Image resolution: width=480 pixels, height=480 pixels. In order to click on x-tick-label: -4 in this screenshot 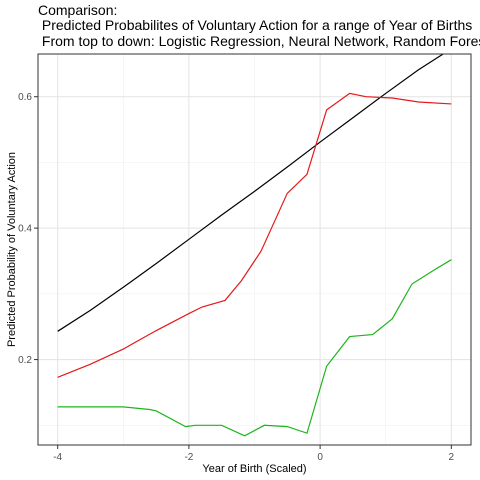, I will do `click(57, 457)`.